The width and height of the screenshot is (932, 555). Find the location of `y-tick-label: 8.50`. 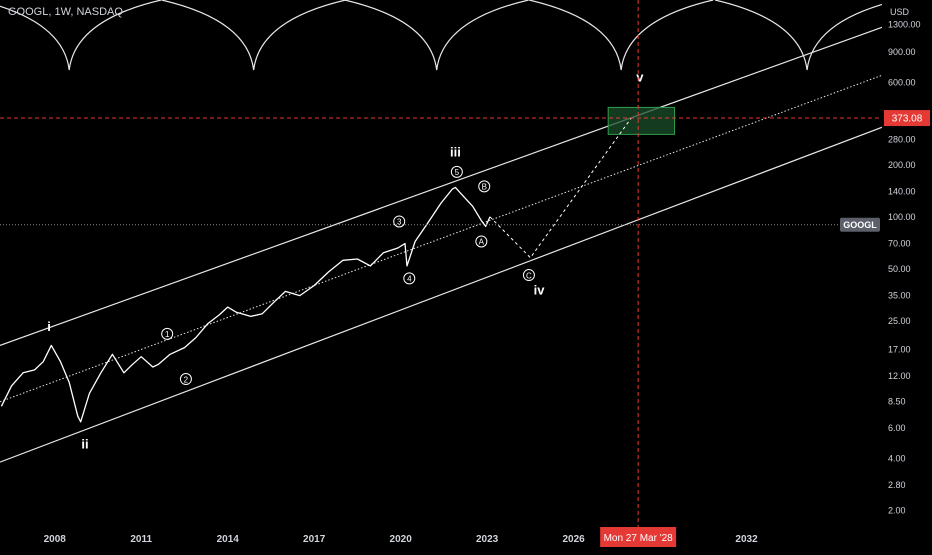

y-tick-label: 8.50 is located at coordinates (897, 402).